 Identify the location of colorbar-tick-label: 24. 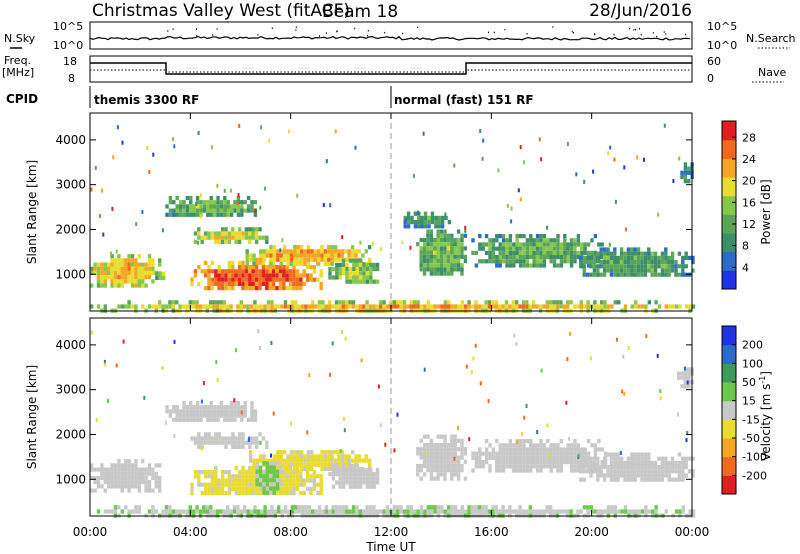
(749, 159).